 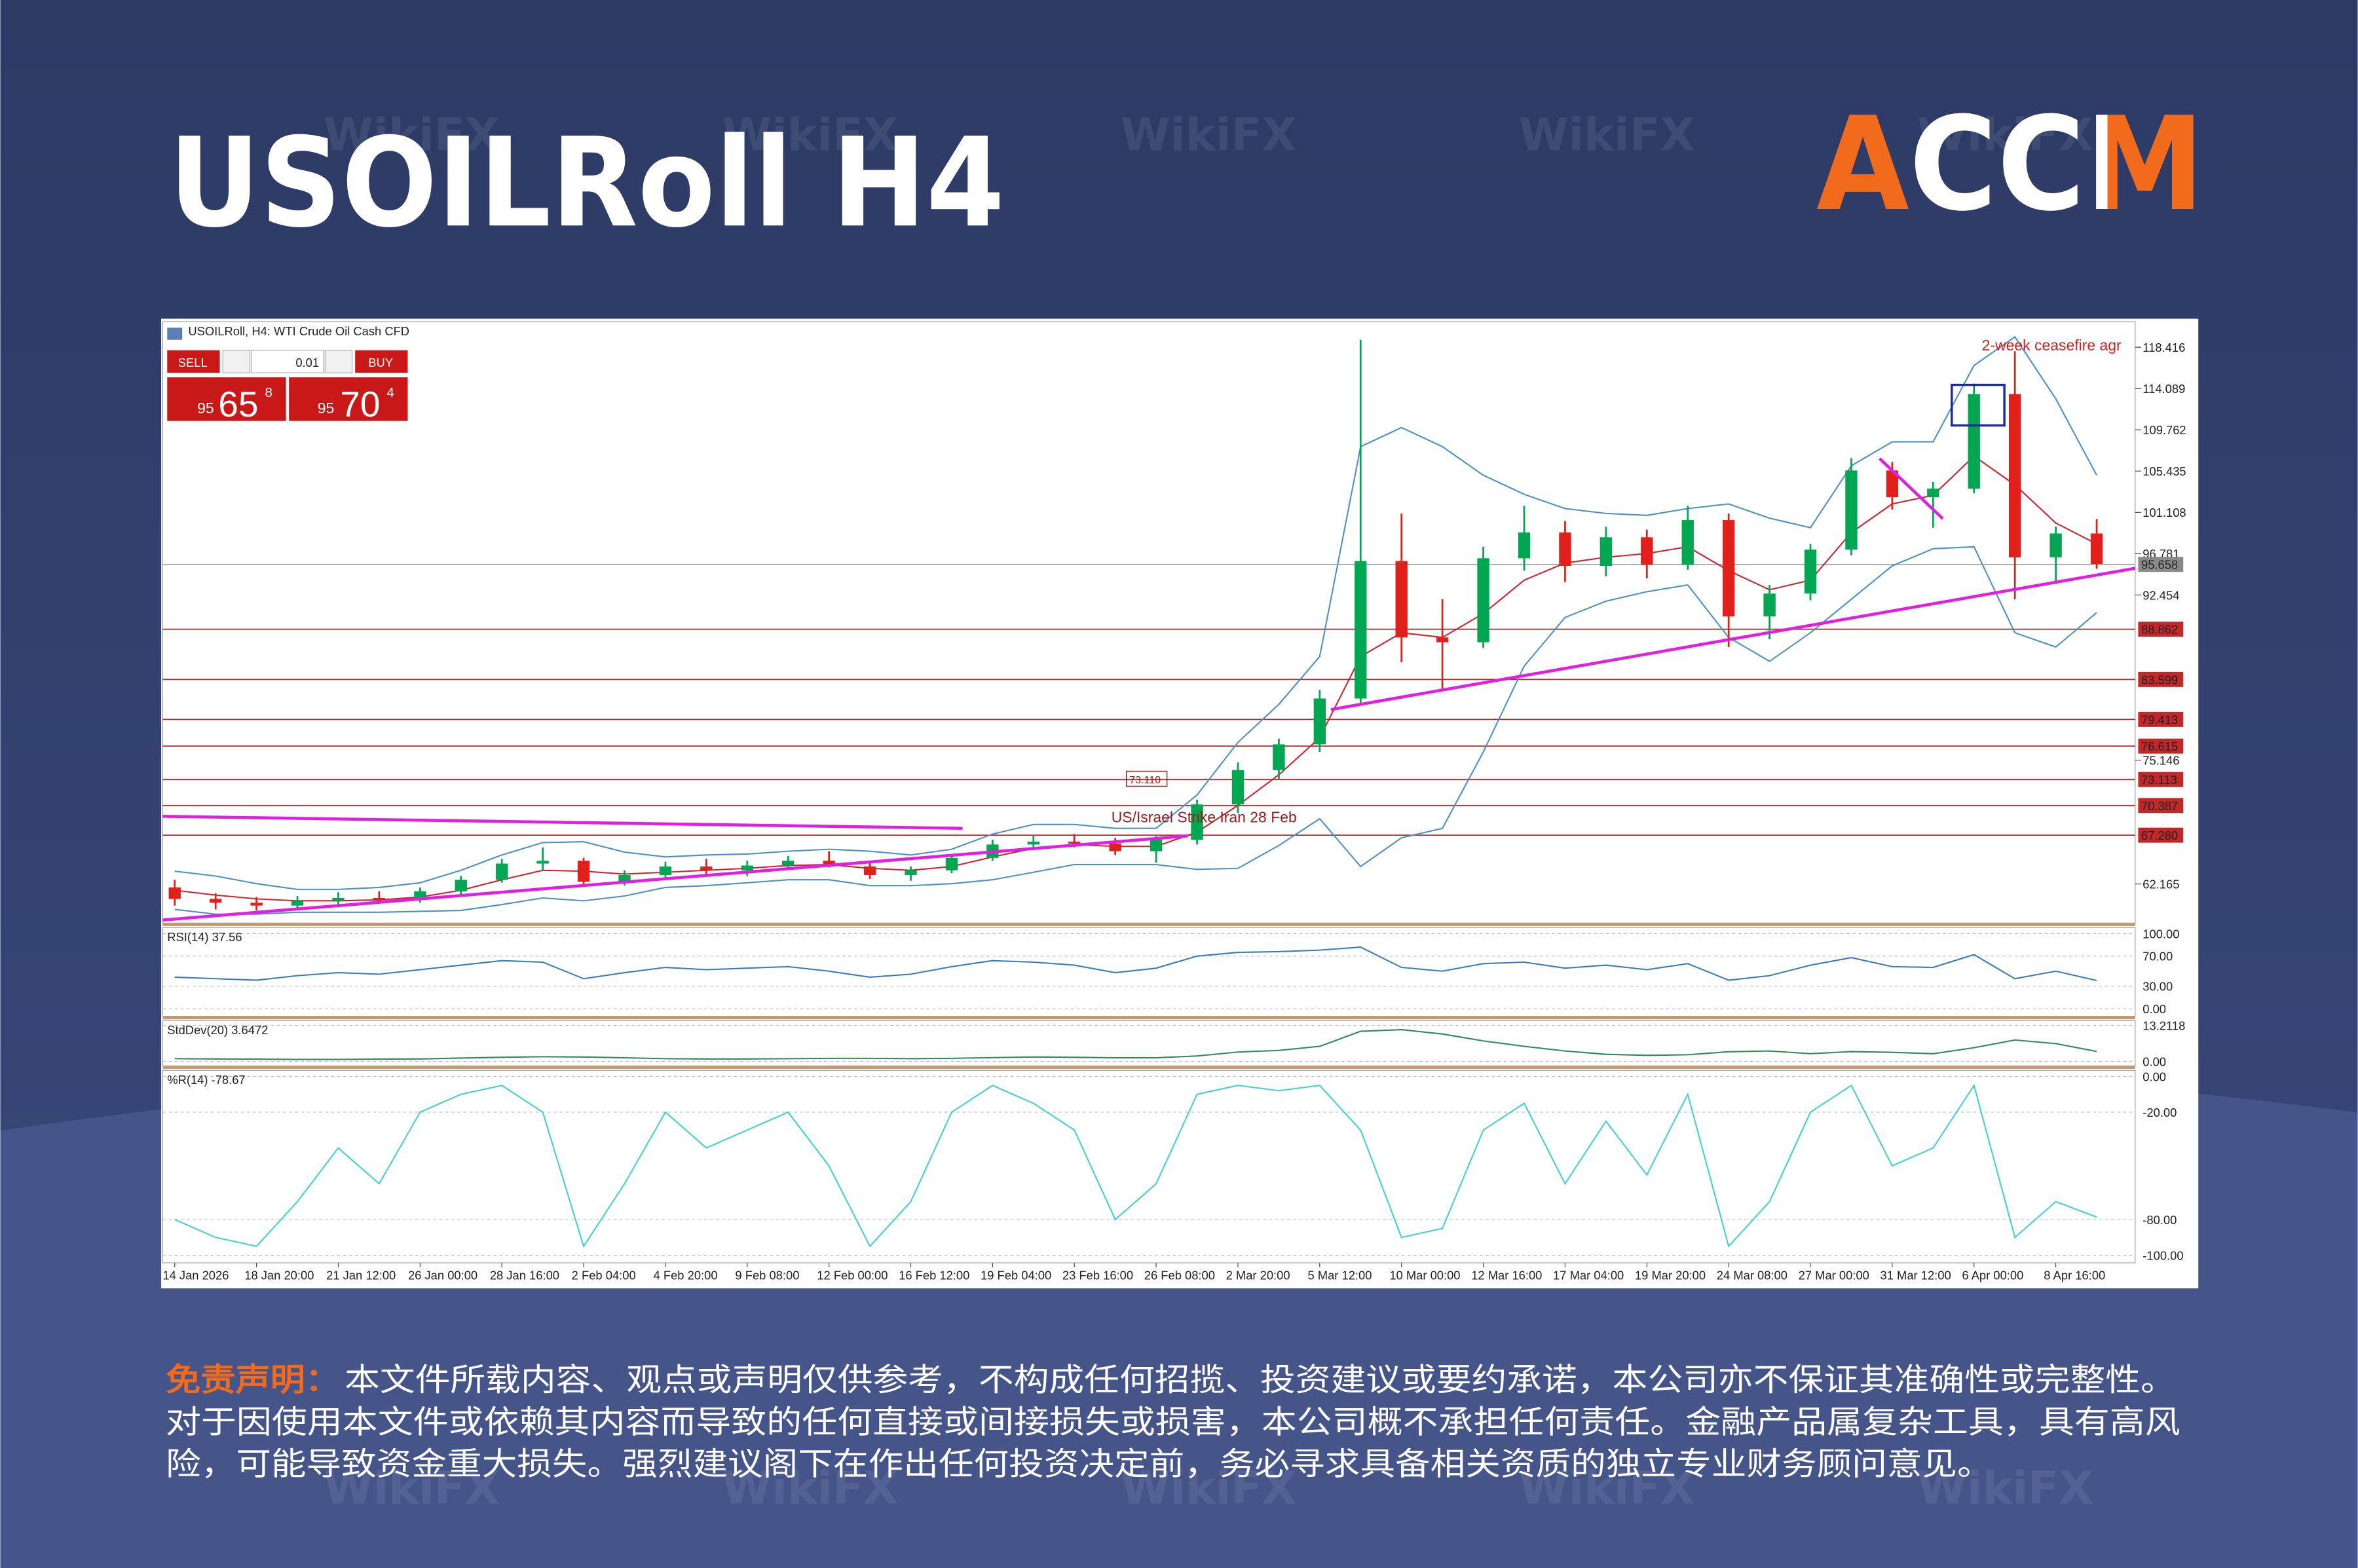 I want to click on indicator-tick-label: -20.00, so click(x=2160, y=1112).